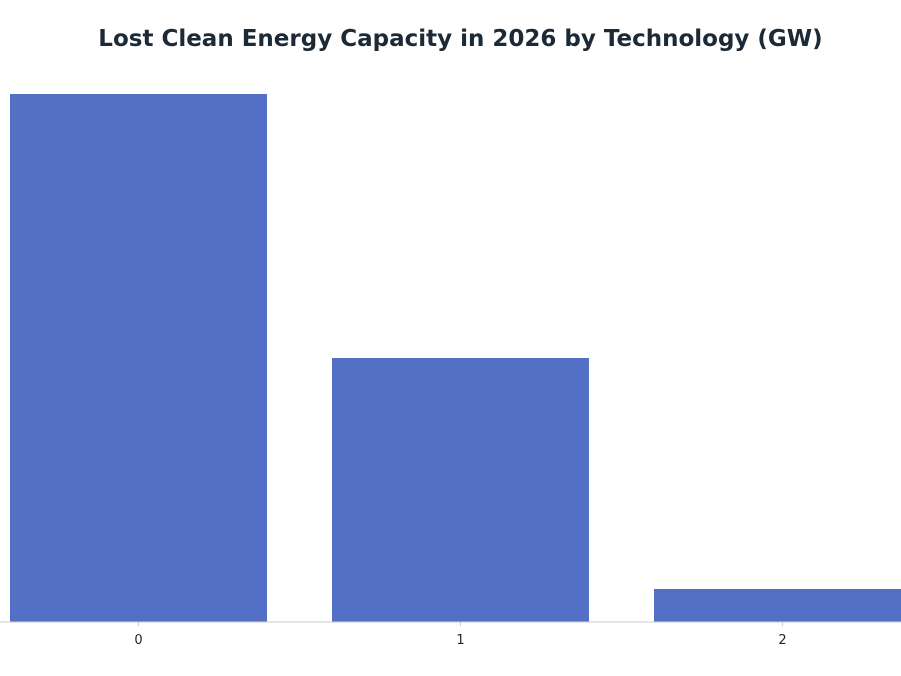 Image resolution: width=901 pixels, height=676 pixels. What do you see at coordinates (782, 640) in the screenshot?
I see `x-tick-label: 2` at bounding box center [782, 640].